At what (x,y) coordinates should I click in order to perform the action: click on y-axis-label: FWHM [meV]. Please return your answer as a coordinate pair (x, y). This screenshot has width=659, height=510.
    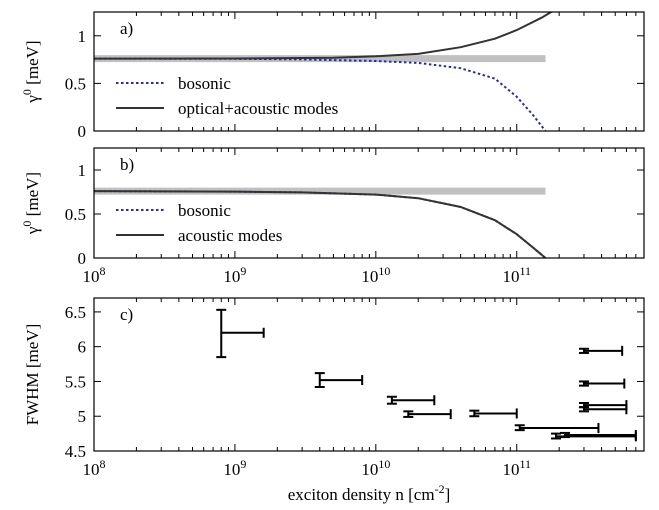
    Looking at the image, I should click on (32, 375).